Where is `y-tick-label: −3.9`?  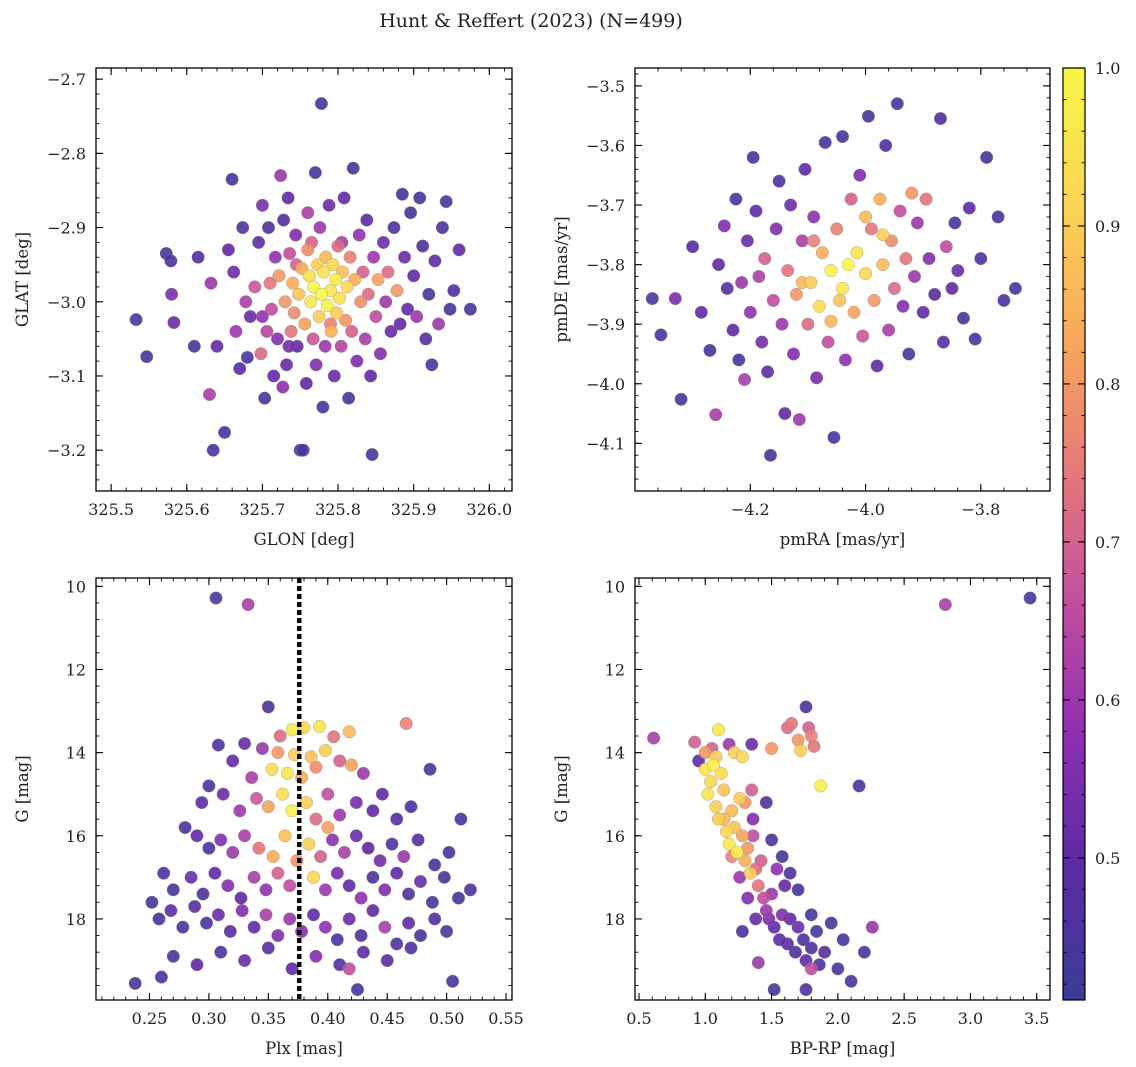
y-tick-label: −3.9 is located at coordinates (605, 324).